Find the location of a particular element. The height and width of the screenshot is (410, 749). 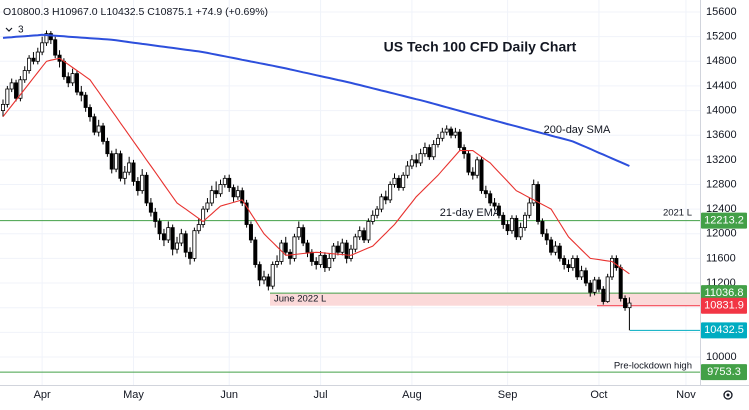

y-tick-label: 14000 is located at coordinates (721, 110).